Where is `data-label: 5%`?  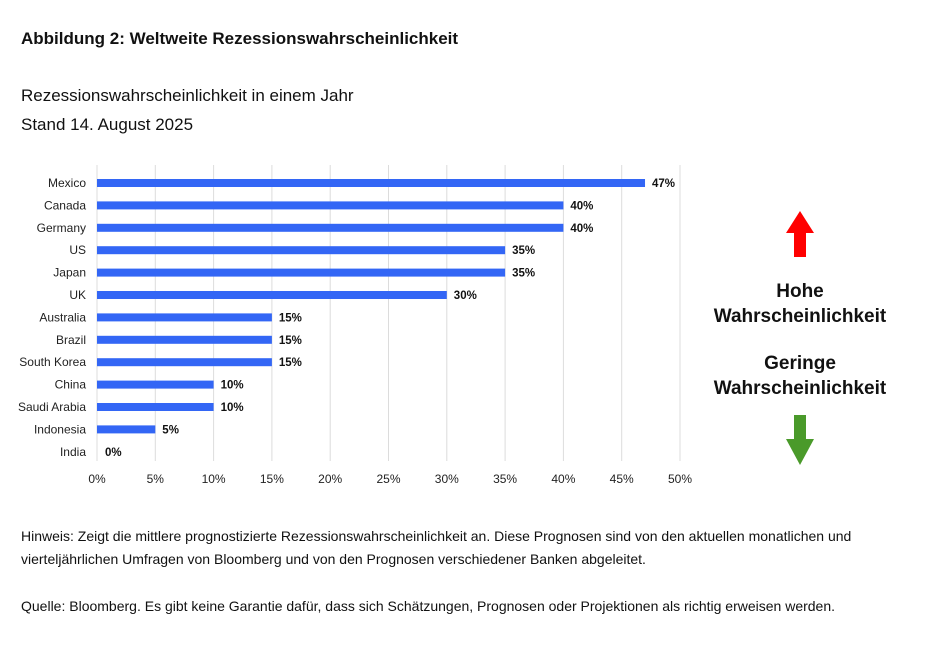 data-label: 5% is located at coordinates (170, 430).